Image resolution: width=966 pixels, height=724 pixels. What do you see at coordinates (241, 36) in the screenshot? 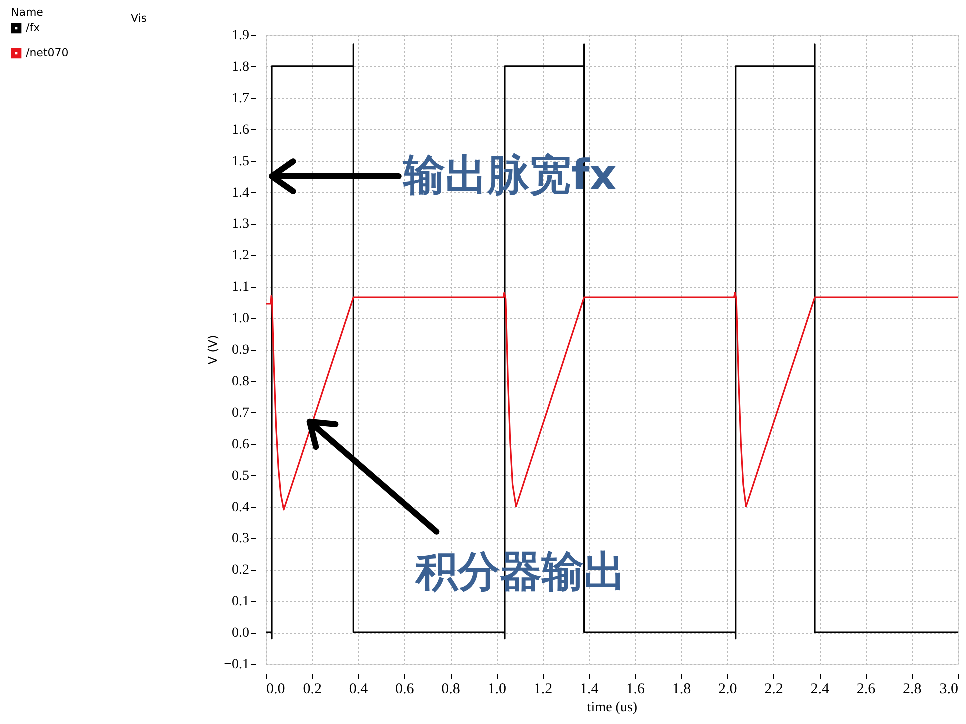
I see `y-tick-label: 1.9` at bounding box center [241, 36].